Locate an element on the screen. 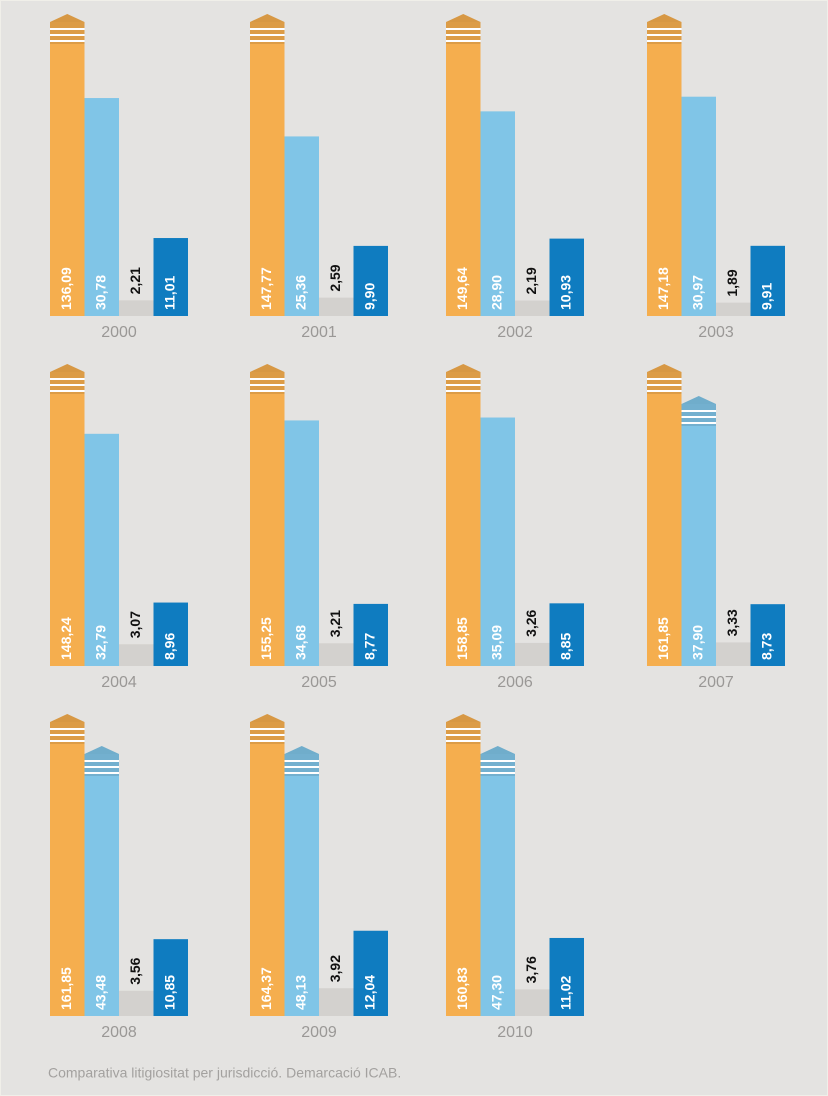 The width and height of the screenshot is (828, 1096). value-label: 3,33 is located at coordinates (732, 622).